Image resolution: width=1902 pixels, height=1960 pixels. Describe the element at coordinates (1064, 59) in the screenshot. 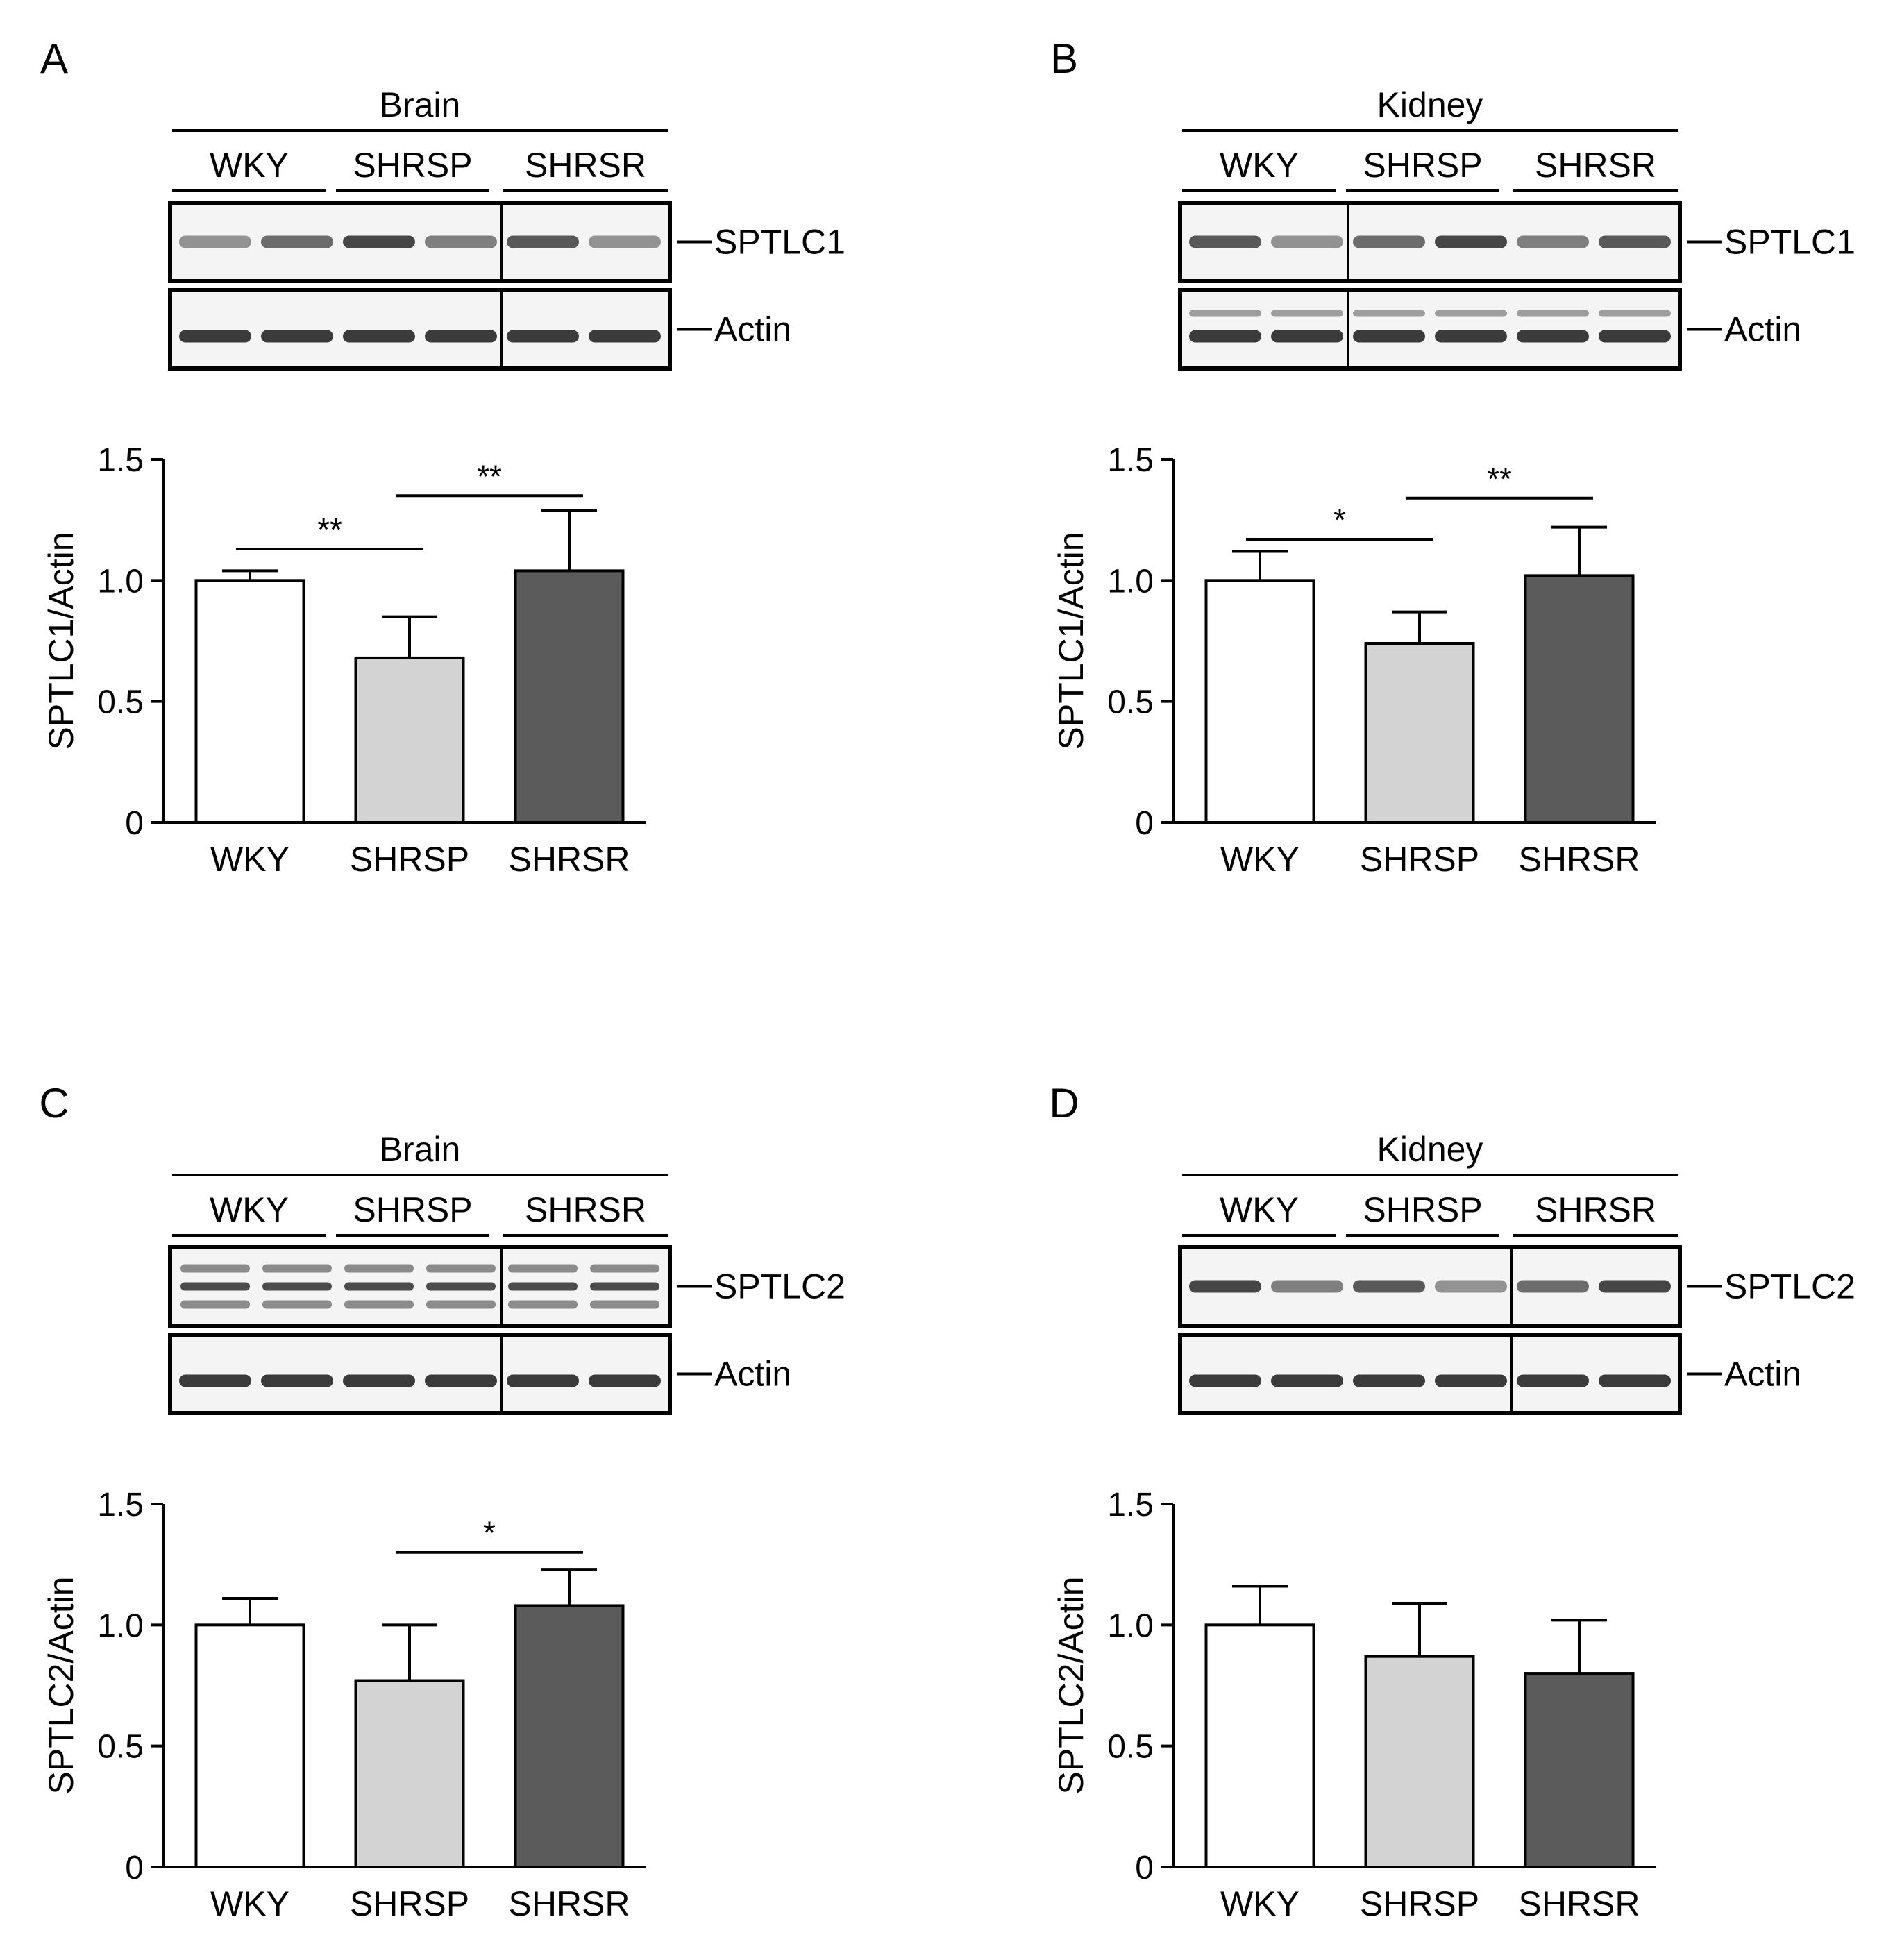

I see `panel-letter: B` at that location.